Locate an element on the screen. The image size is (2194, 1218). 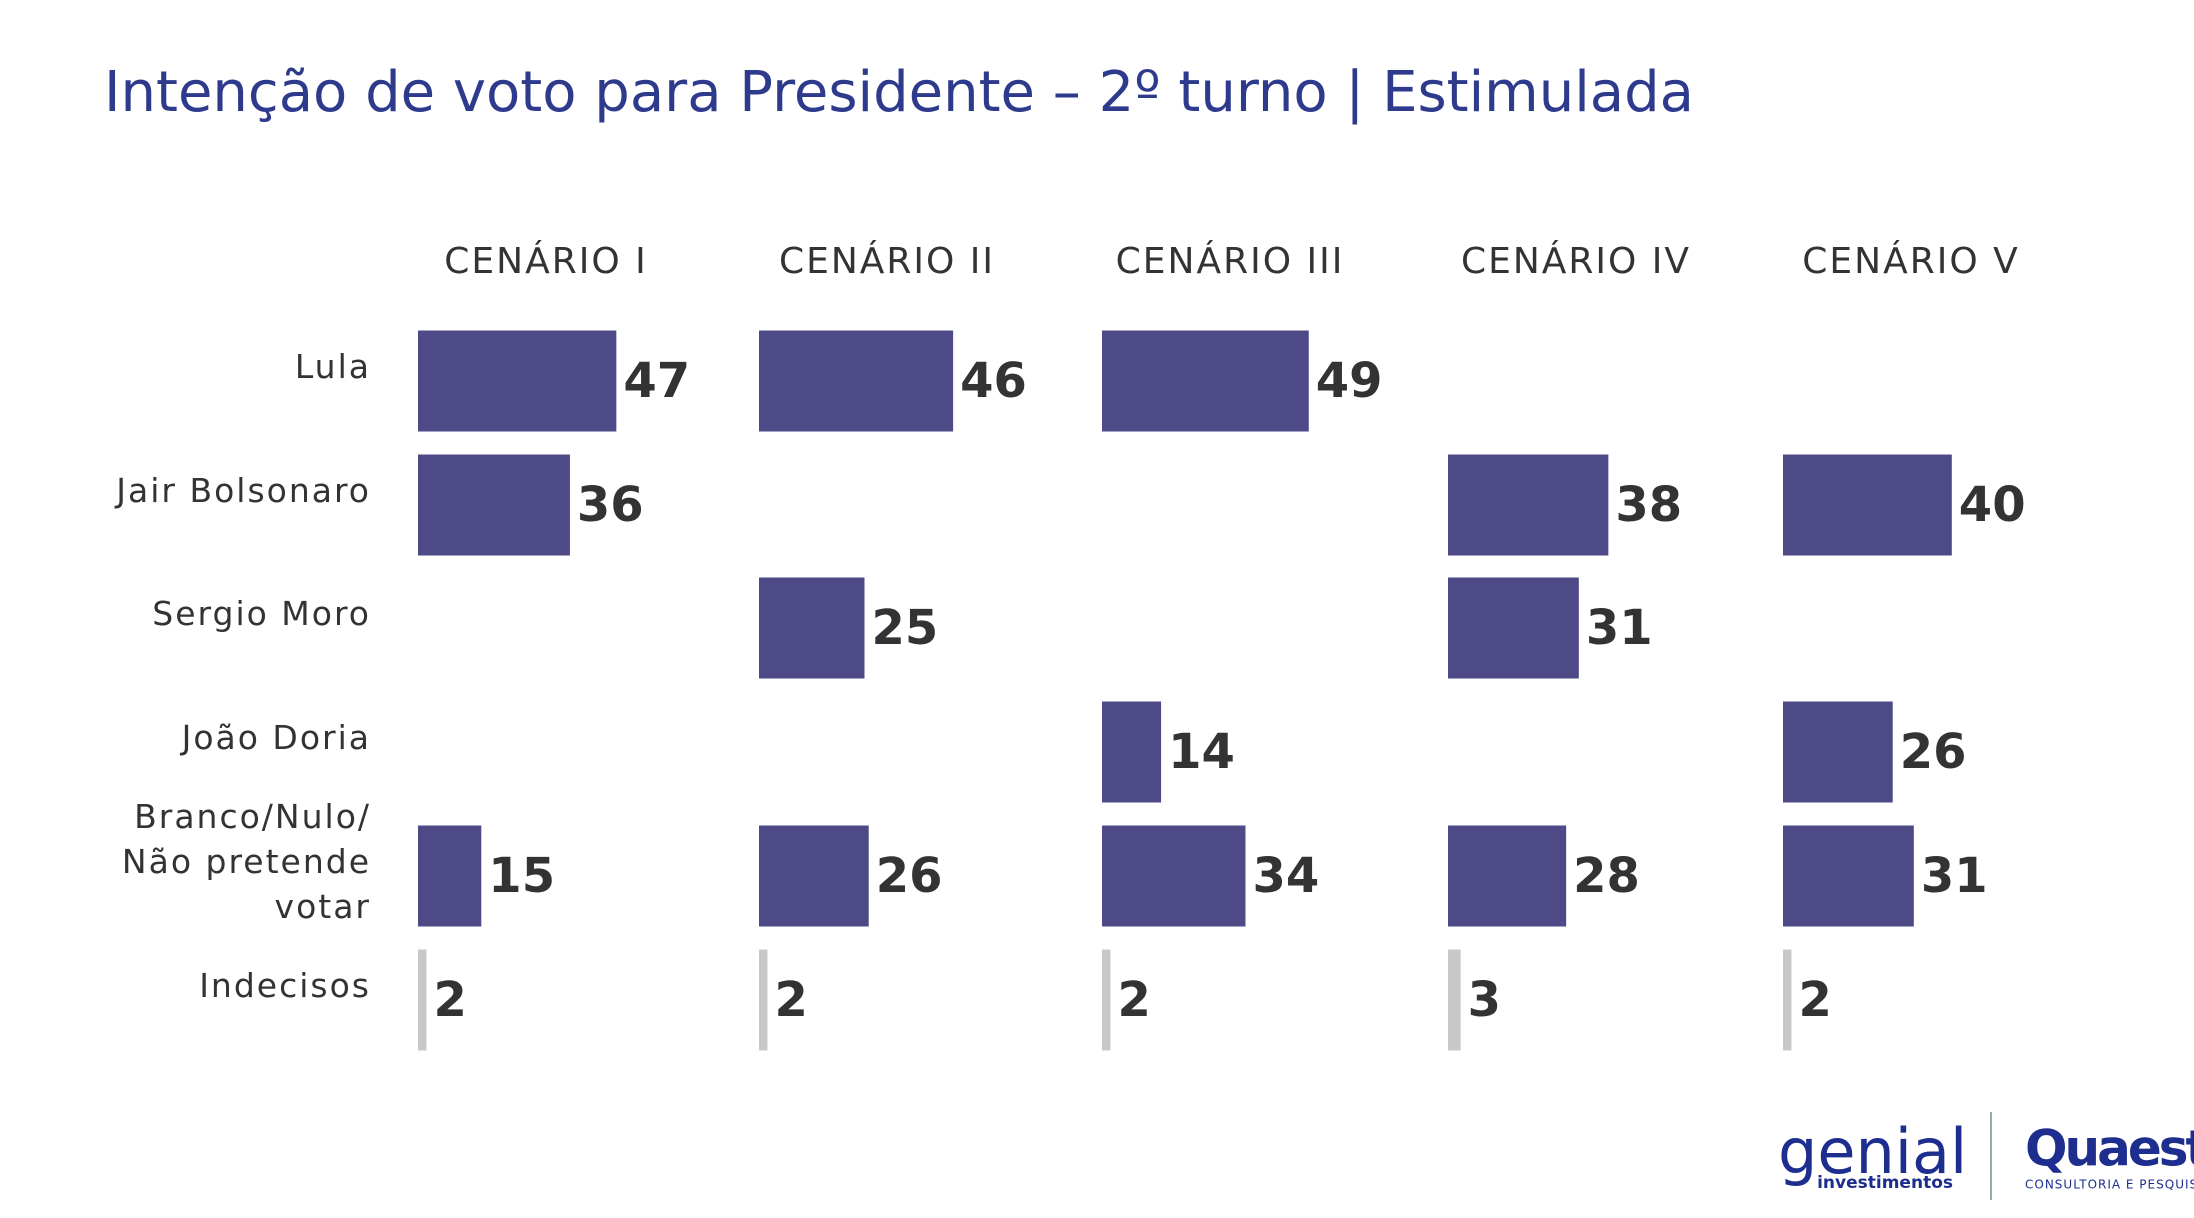
value-label: 3 is located at coordinates (1484, 1000).